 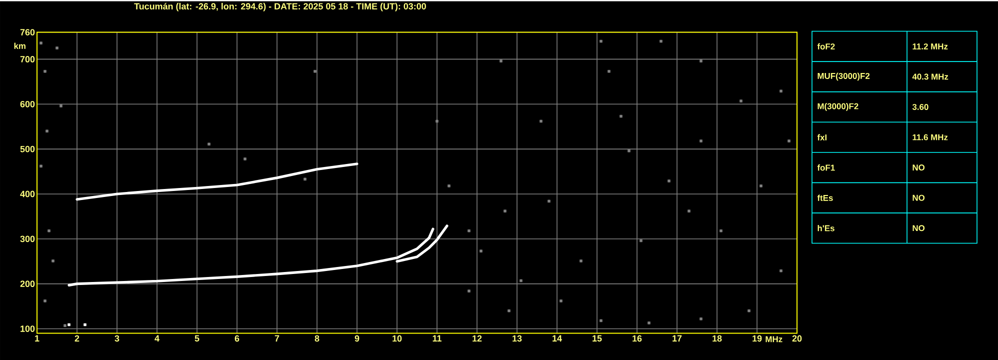 What do you see at coordinates (37, 338) in the screenshot?
I see `x-tick-label: 1` at bounding box center [37, 338].